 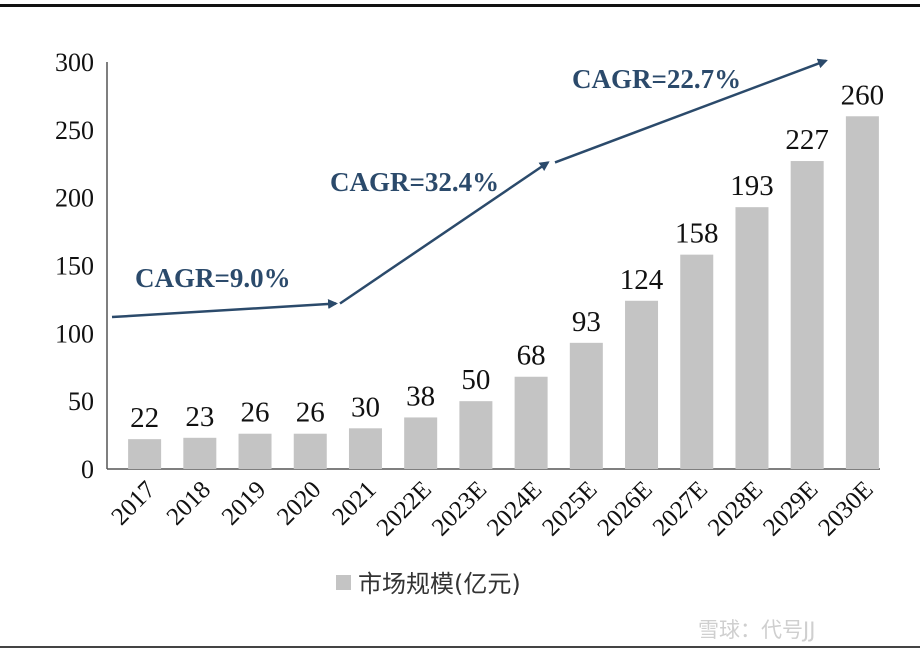 What do you see at coordinates (244, 503) in the screenshot?
I see `x-tick-label: 2019` at bounding box center [244, 503].